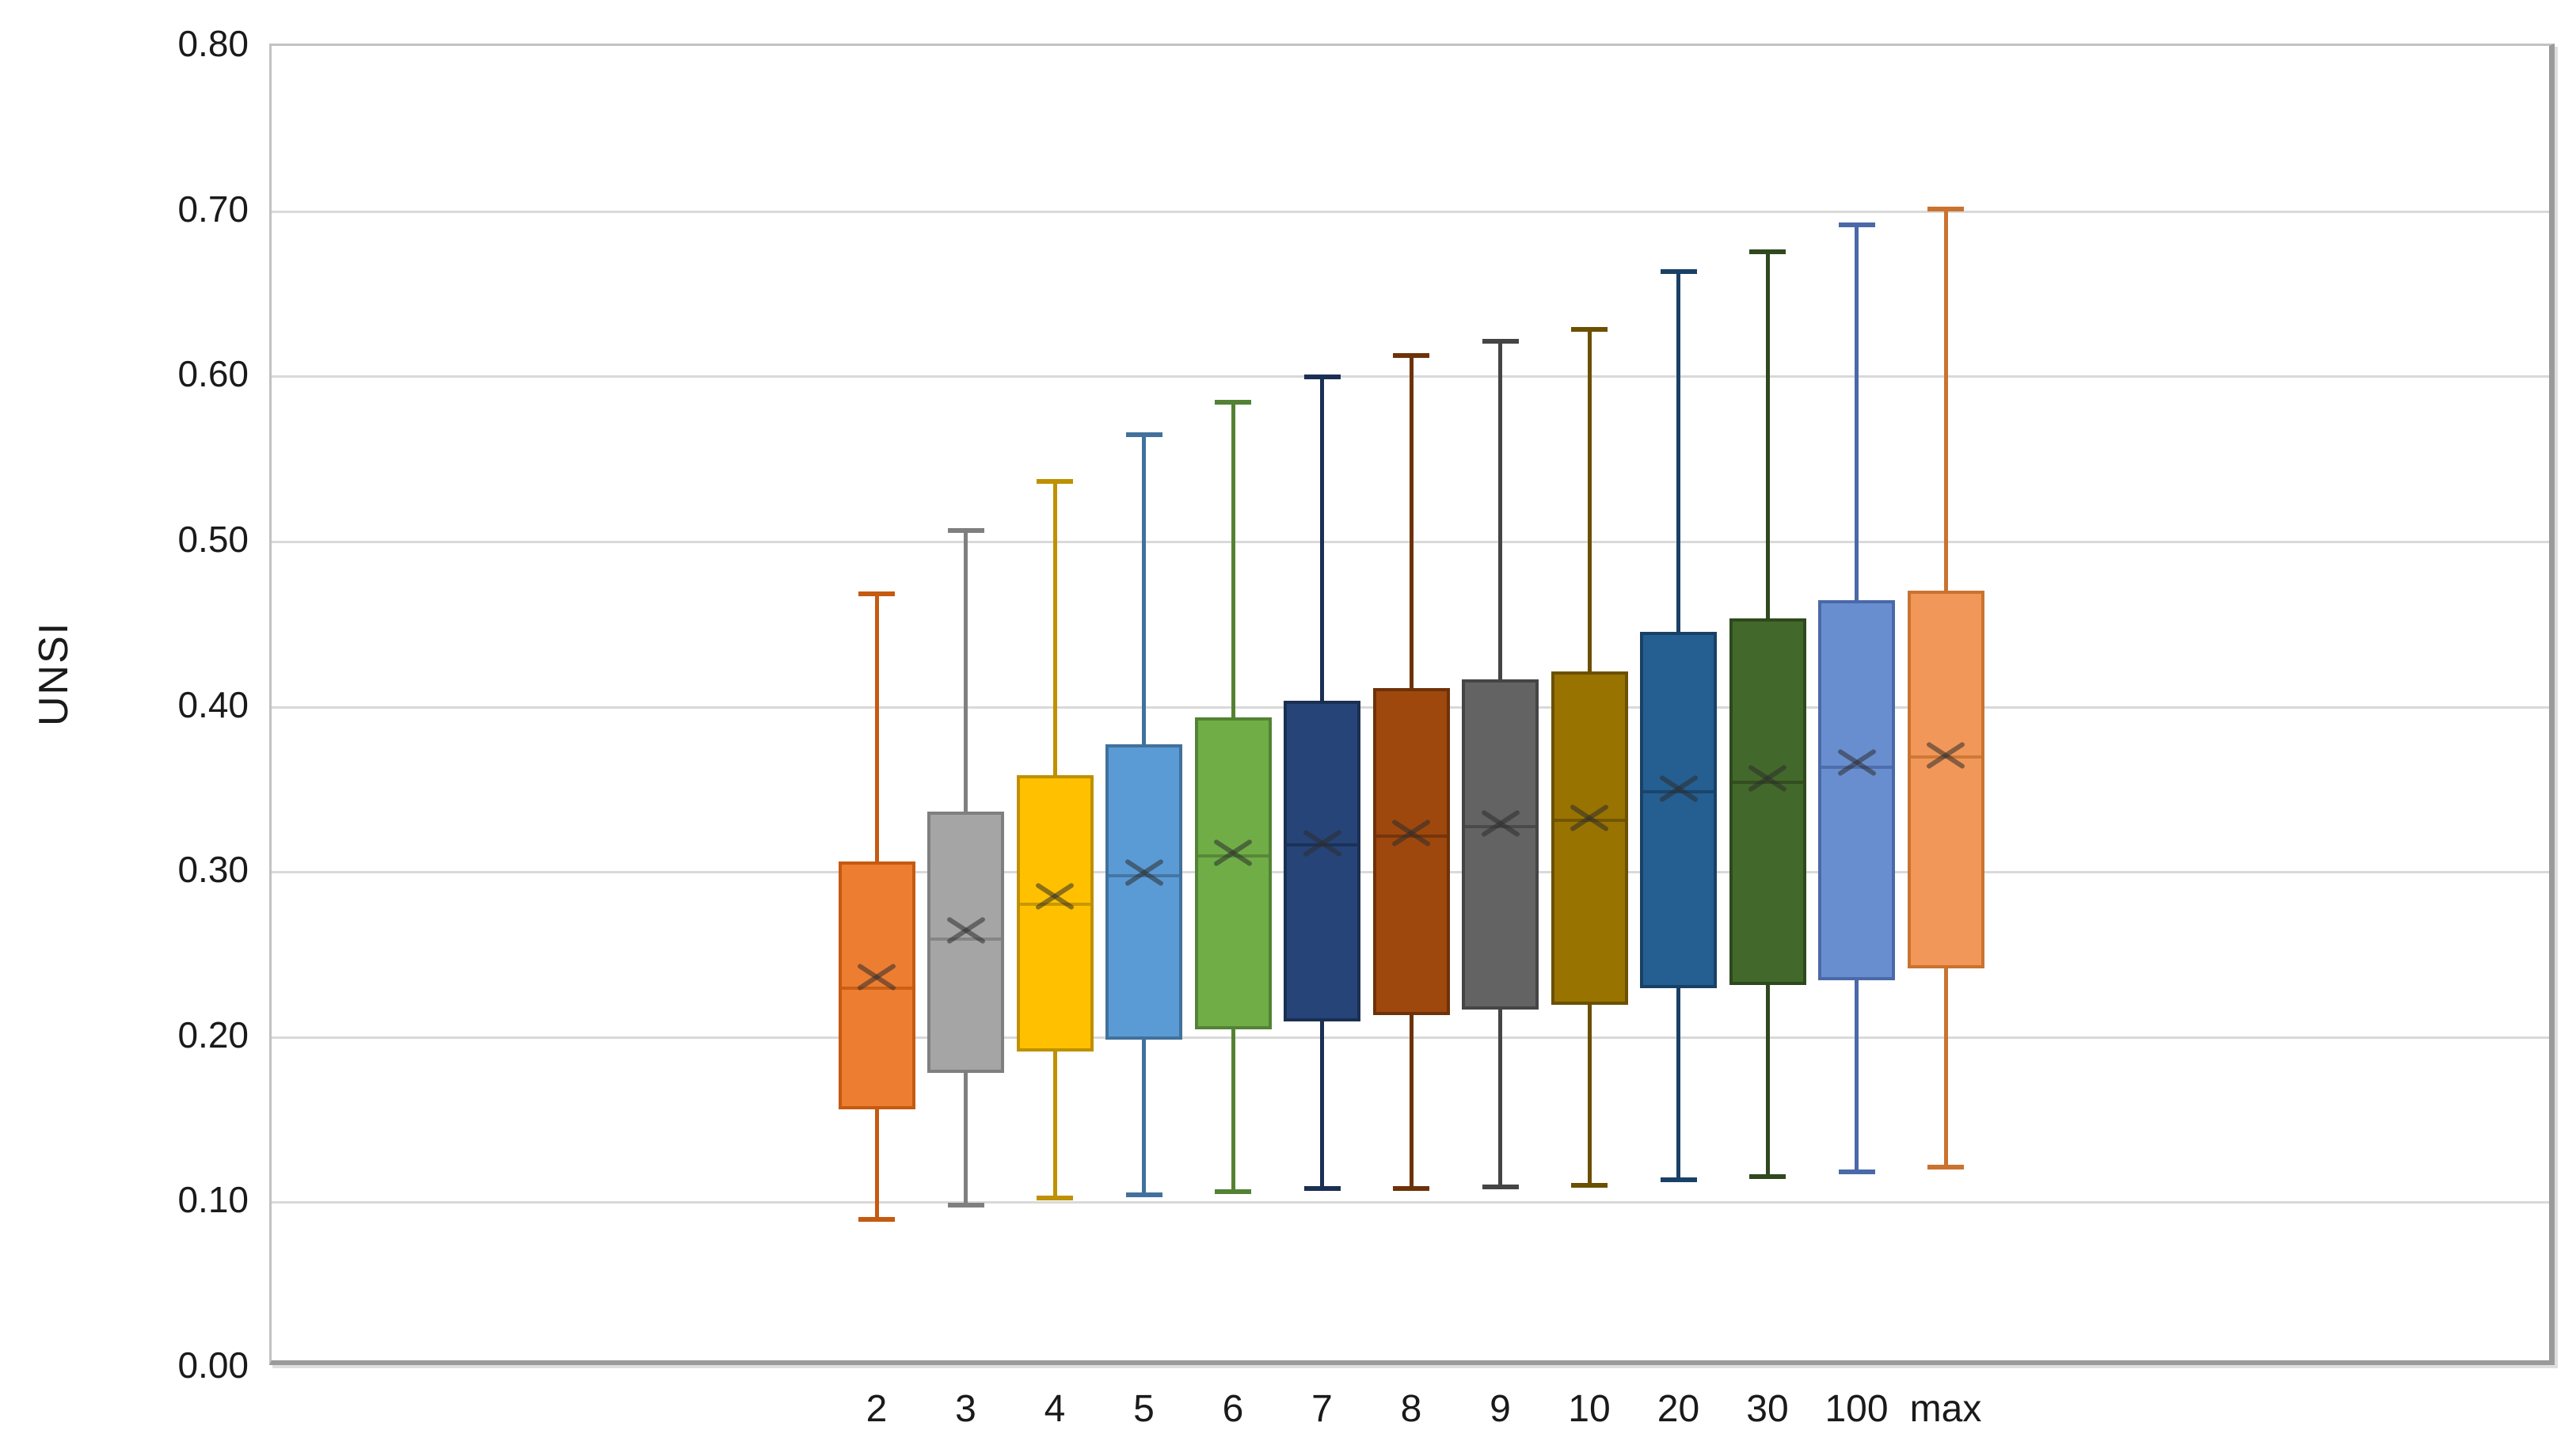 This screenshot has height=1449, width=2576. What do you see at coordinates (213, 1035) in the screenshot?
I see `y-tick-label: 0.20` at bounding box center [213, 1035].